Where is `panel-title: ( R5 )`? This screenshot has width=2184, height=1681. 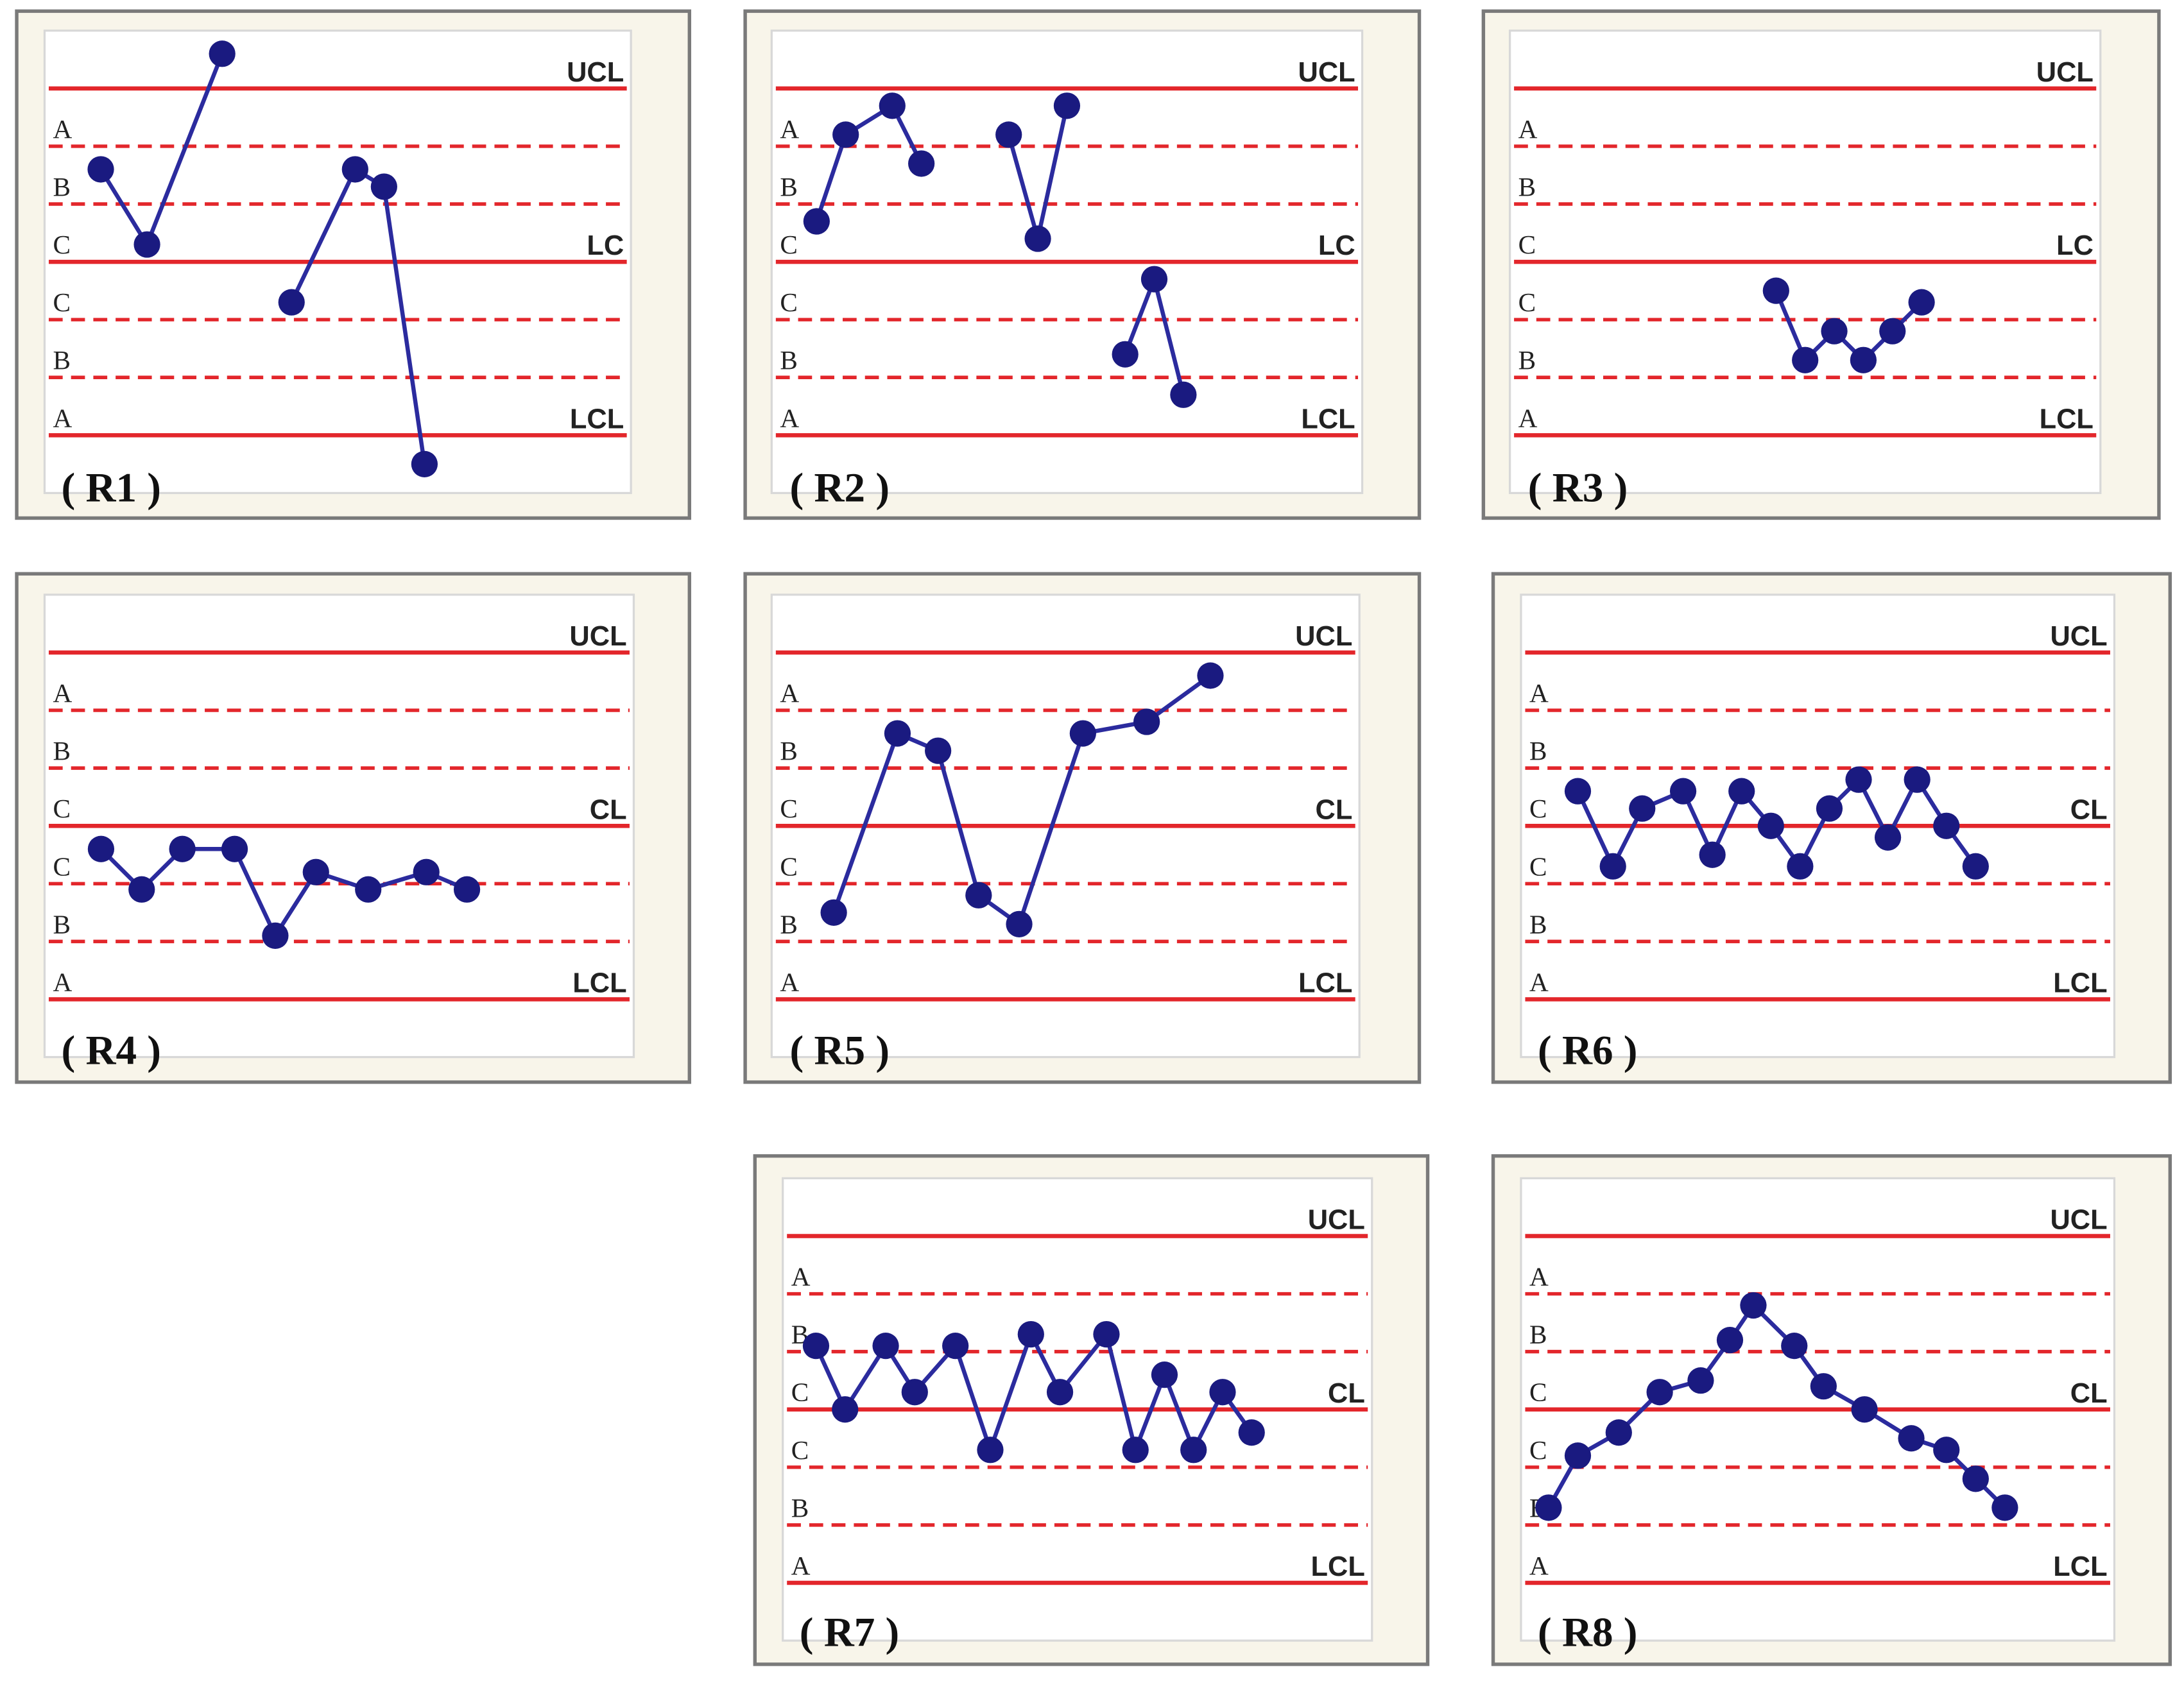
panel-title: ( R5 ) is located at coordinates (840, 1050).